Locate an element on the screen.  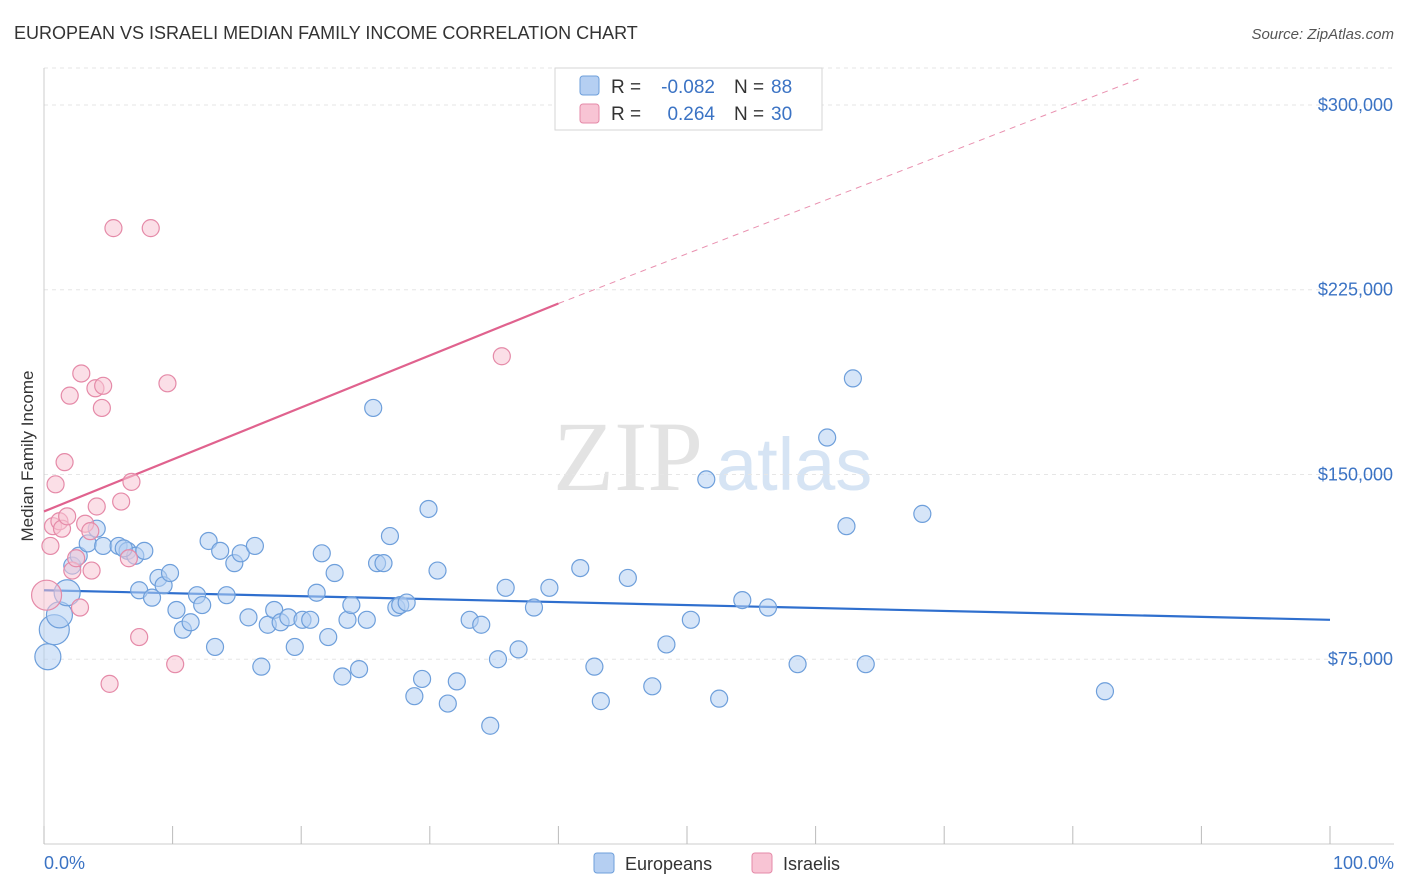
trend-line-extension-israelis is located at coordinates (850, 190).